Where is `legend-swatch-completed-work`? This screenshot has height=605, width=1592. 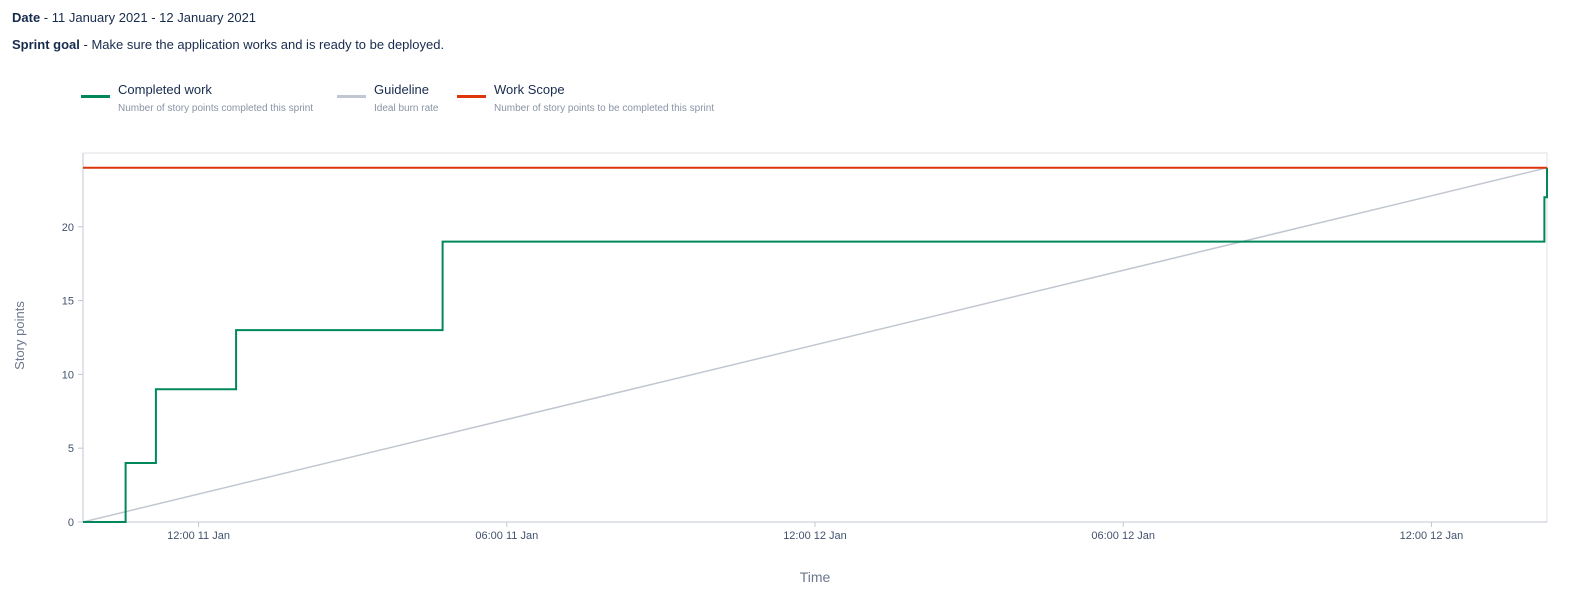
legend-swatch-completed-work is located at coordinates (95, 96).